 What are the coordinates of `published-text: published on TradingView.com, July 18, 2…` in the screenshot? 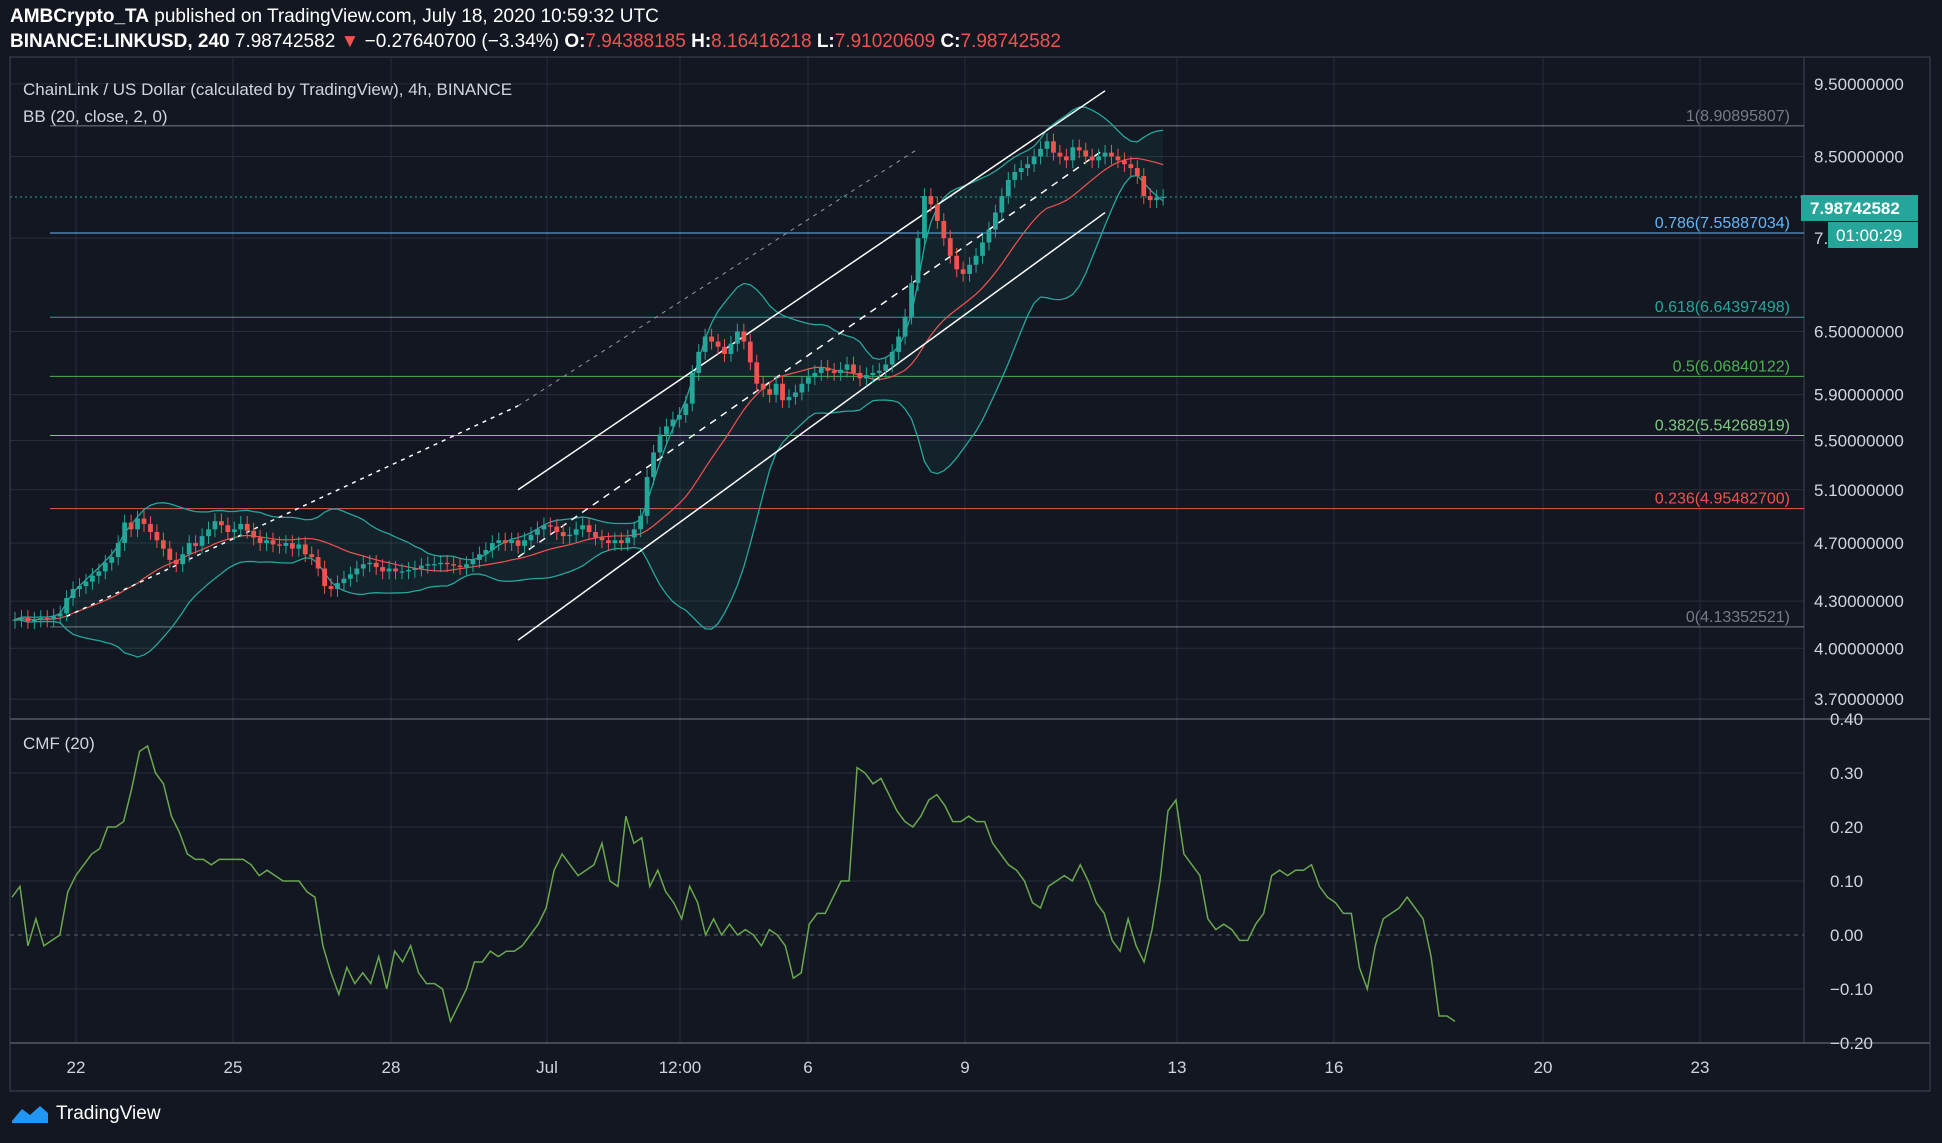 It's located at (406, 16).